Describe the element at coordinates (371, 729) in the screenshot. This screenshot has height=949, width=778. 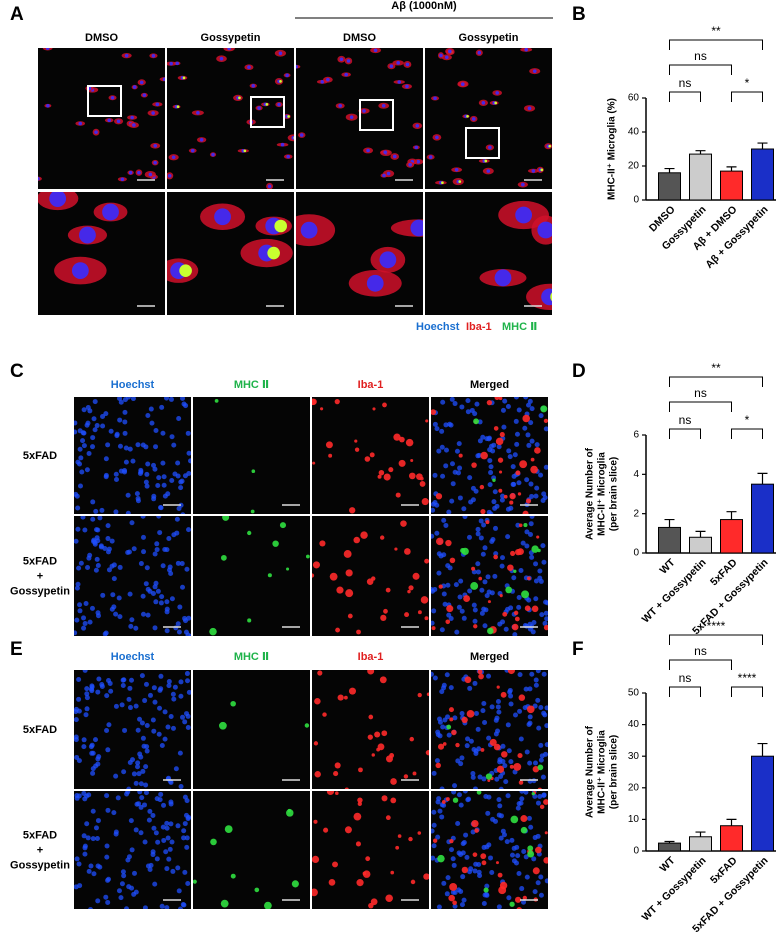
I see `micrograph-content` at that location.